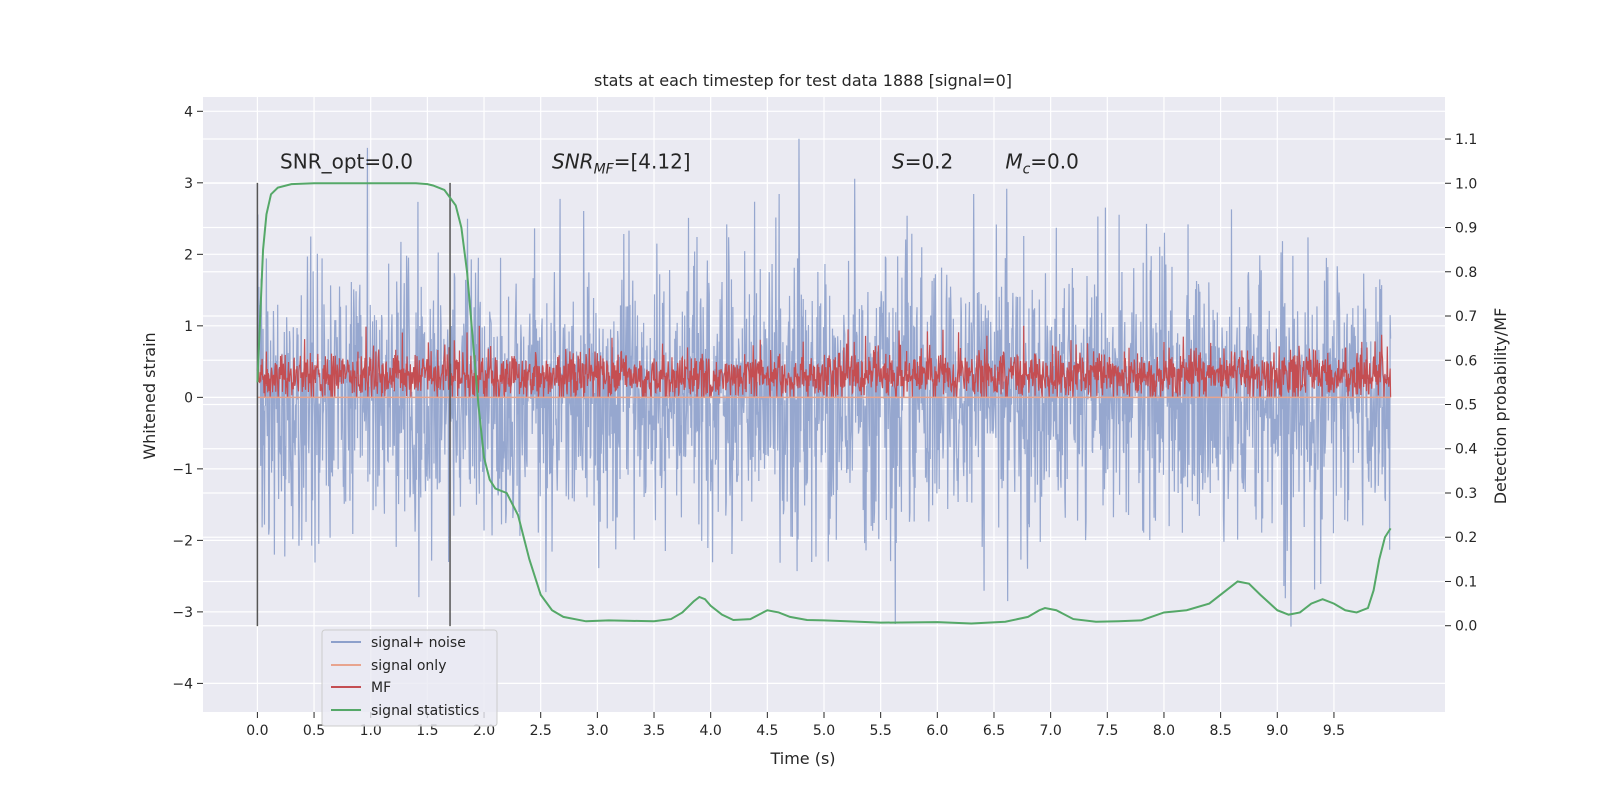  Describe the element at coordinates (922, 162) in the screenshot. I see `annotation-2: S=0.2` at that location.